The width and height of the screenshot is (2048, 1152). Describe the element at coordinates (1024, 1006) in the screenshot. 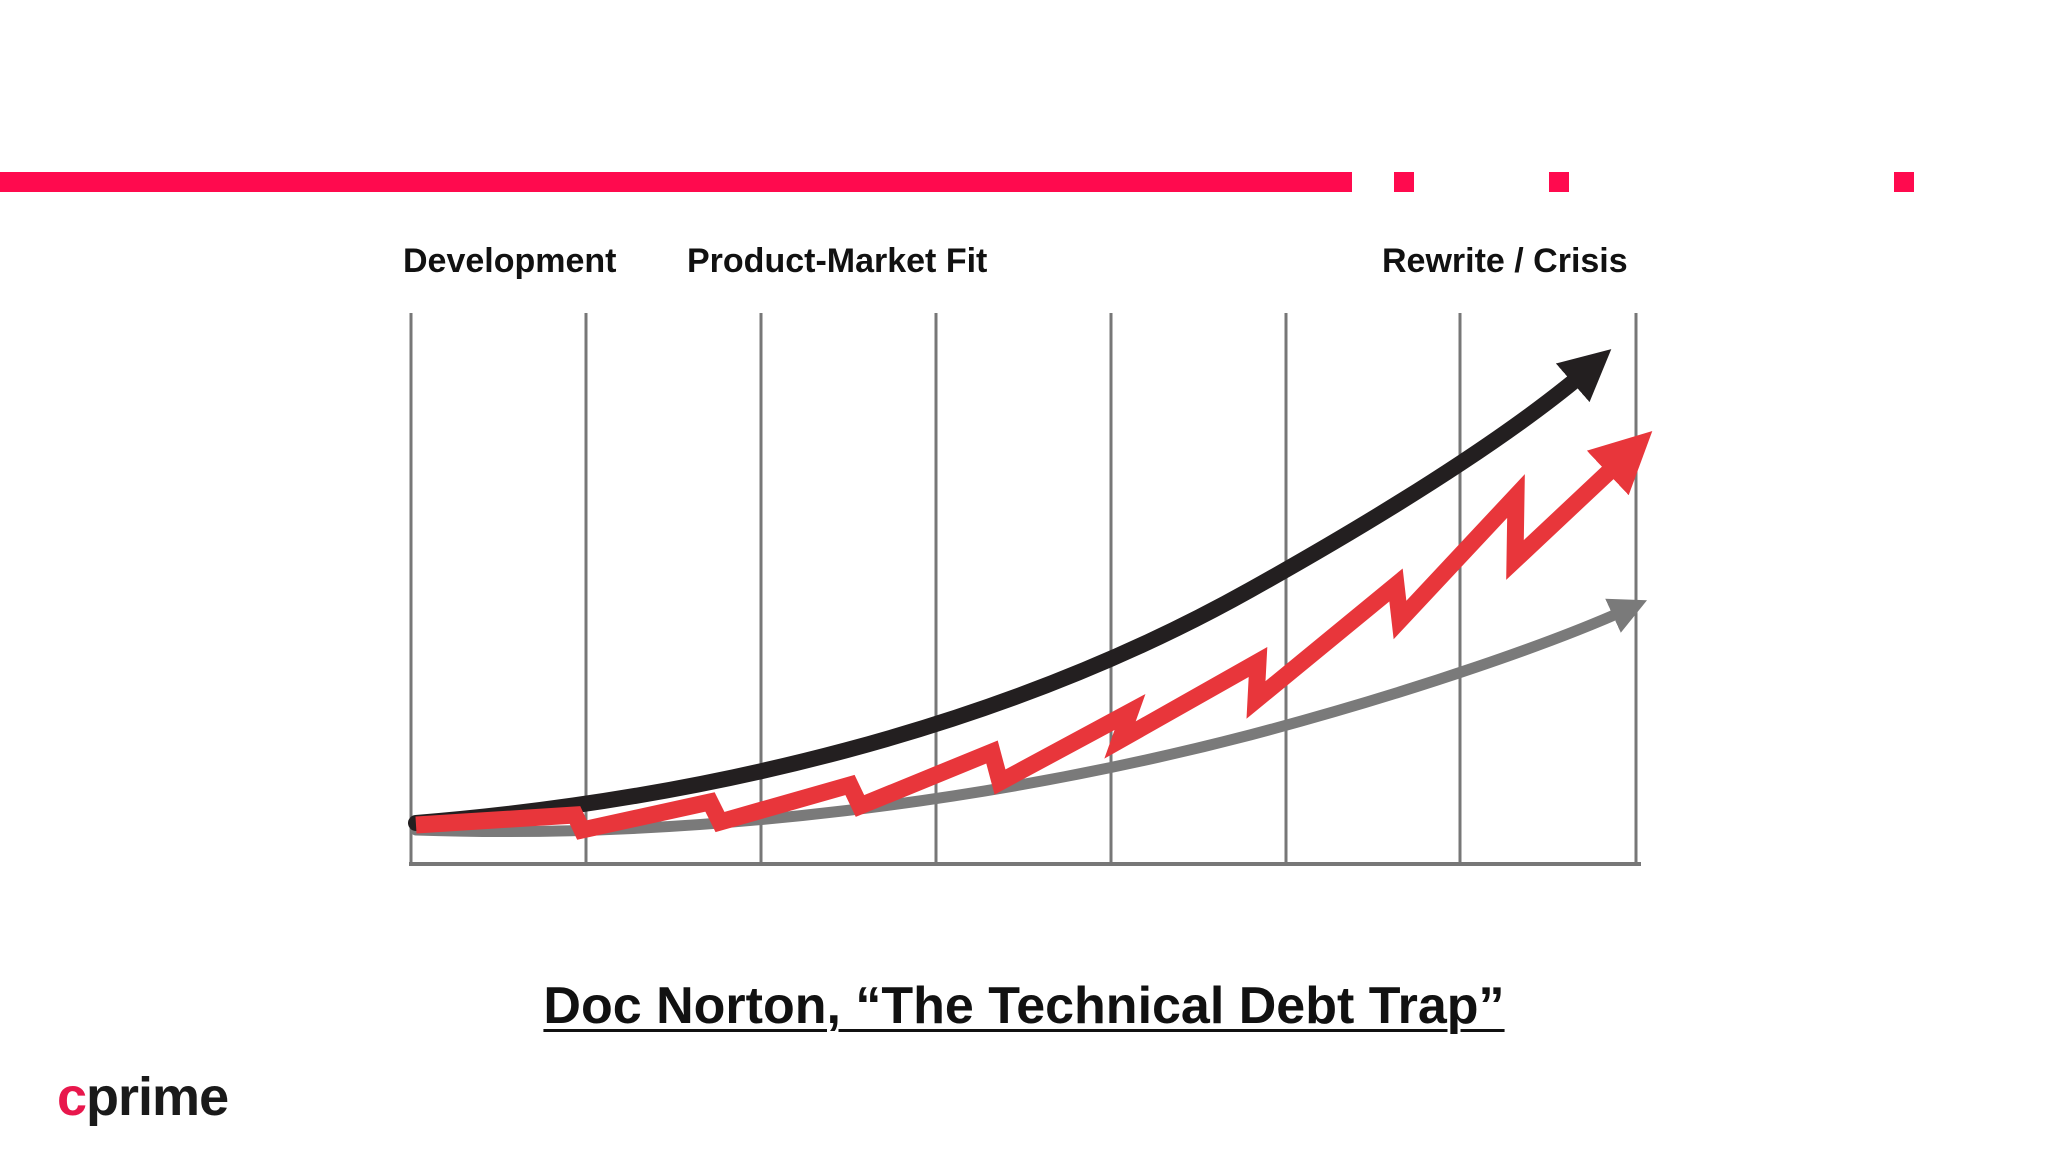

I see `caption: Doc Norton, “The Technical Debt Trap”` at that location.